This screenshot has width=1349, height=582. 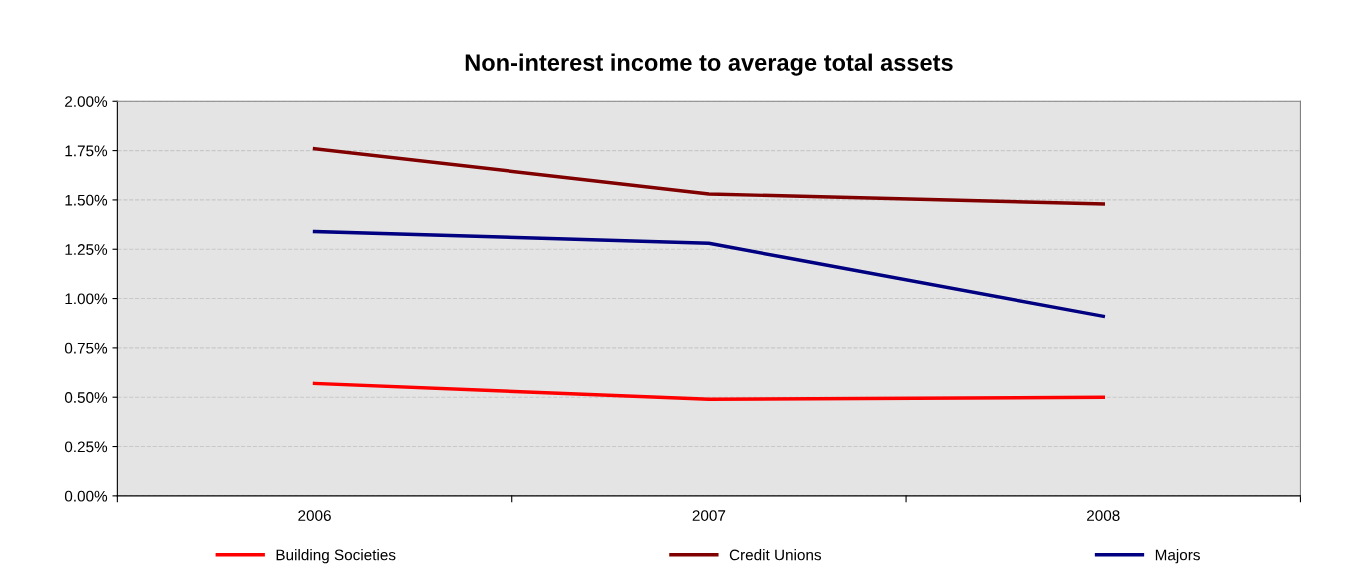 What do you see at coordinates (86, 200) in the screenshot?
I see `y-tick-label: 1.50%` at bounding box center [86, 200].